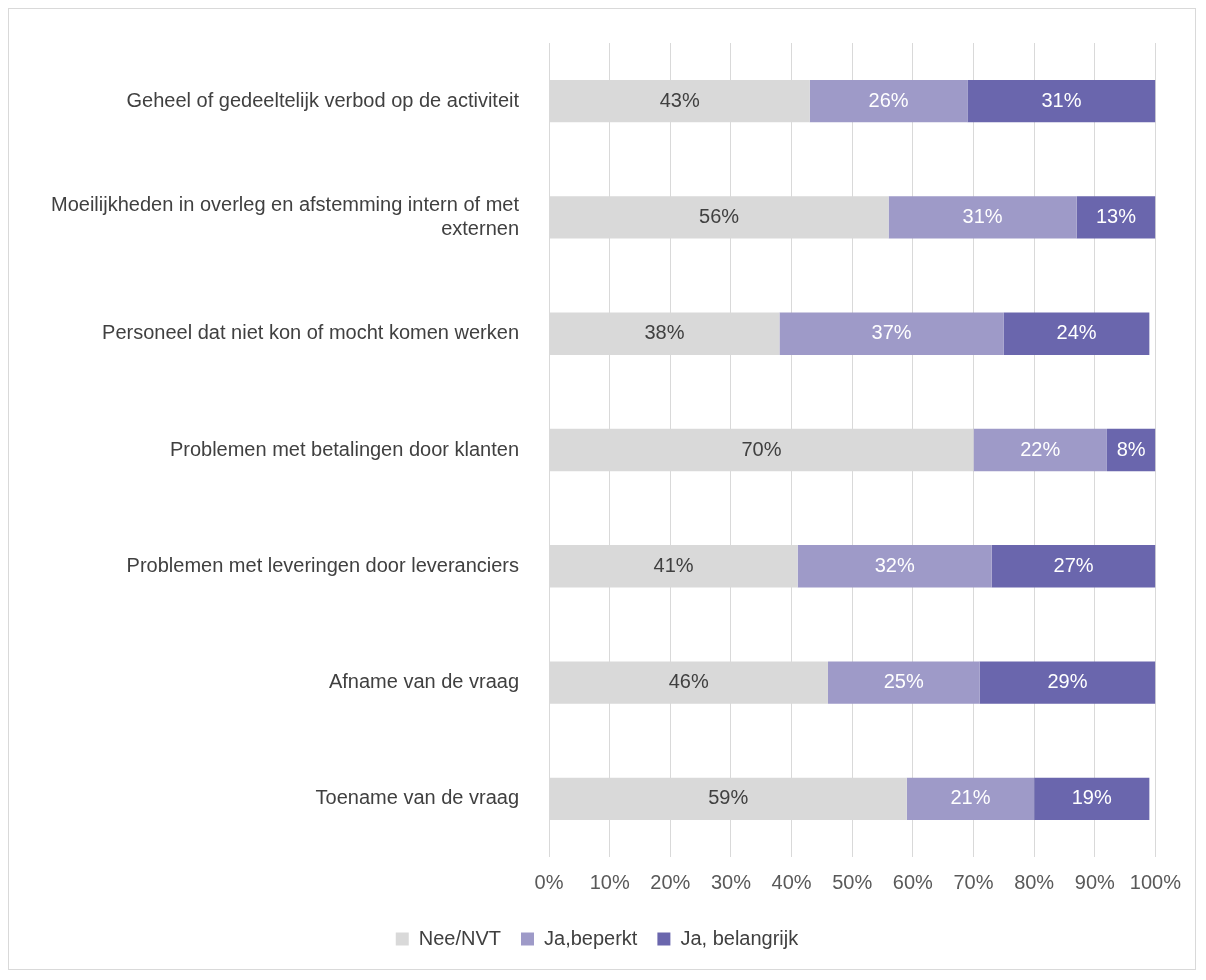 The height and width of the screenshot is (980, 1206). I want to click on y-tick-label: Moeilijkheden in overleg en afstemming intern of met externen, so click(285, 215).